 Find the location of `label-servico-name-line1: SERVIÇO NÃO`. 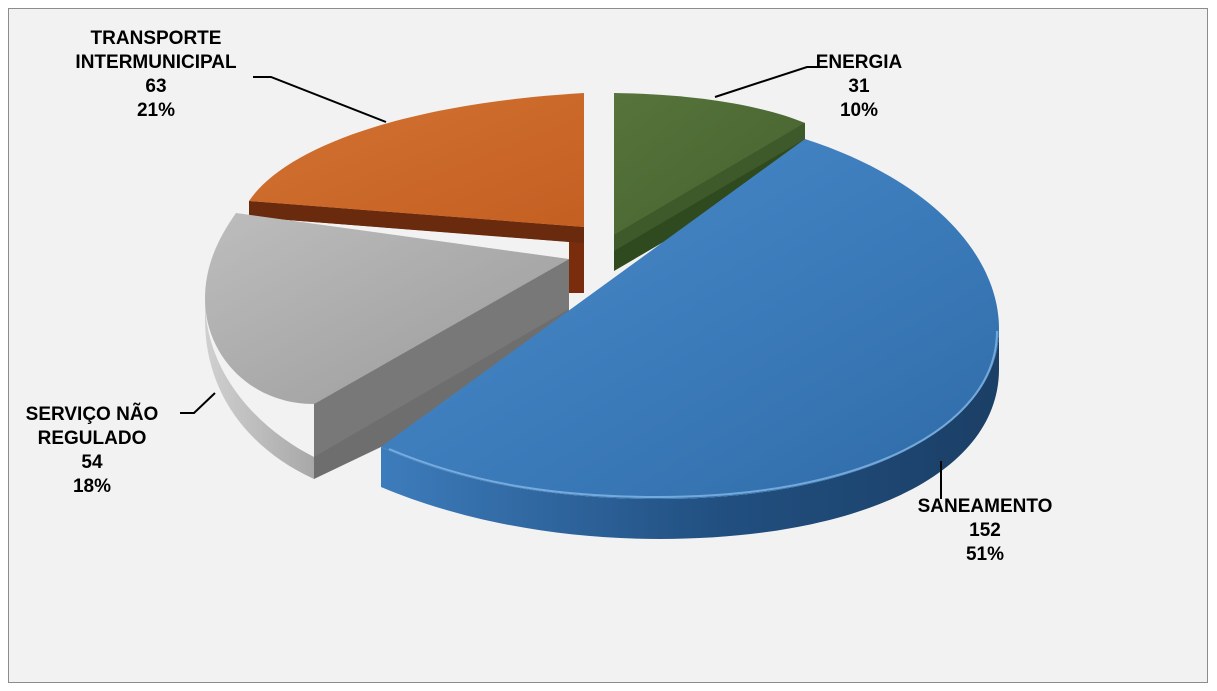

label-servico-name-line1: SERVIÇO NÃO is located at coordinates (92, 414).